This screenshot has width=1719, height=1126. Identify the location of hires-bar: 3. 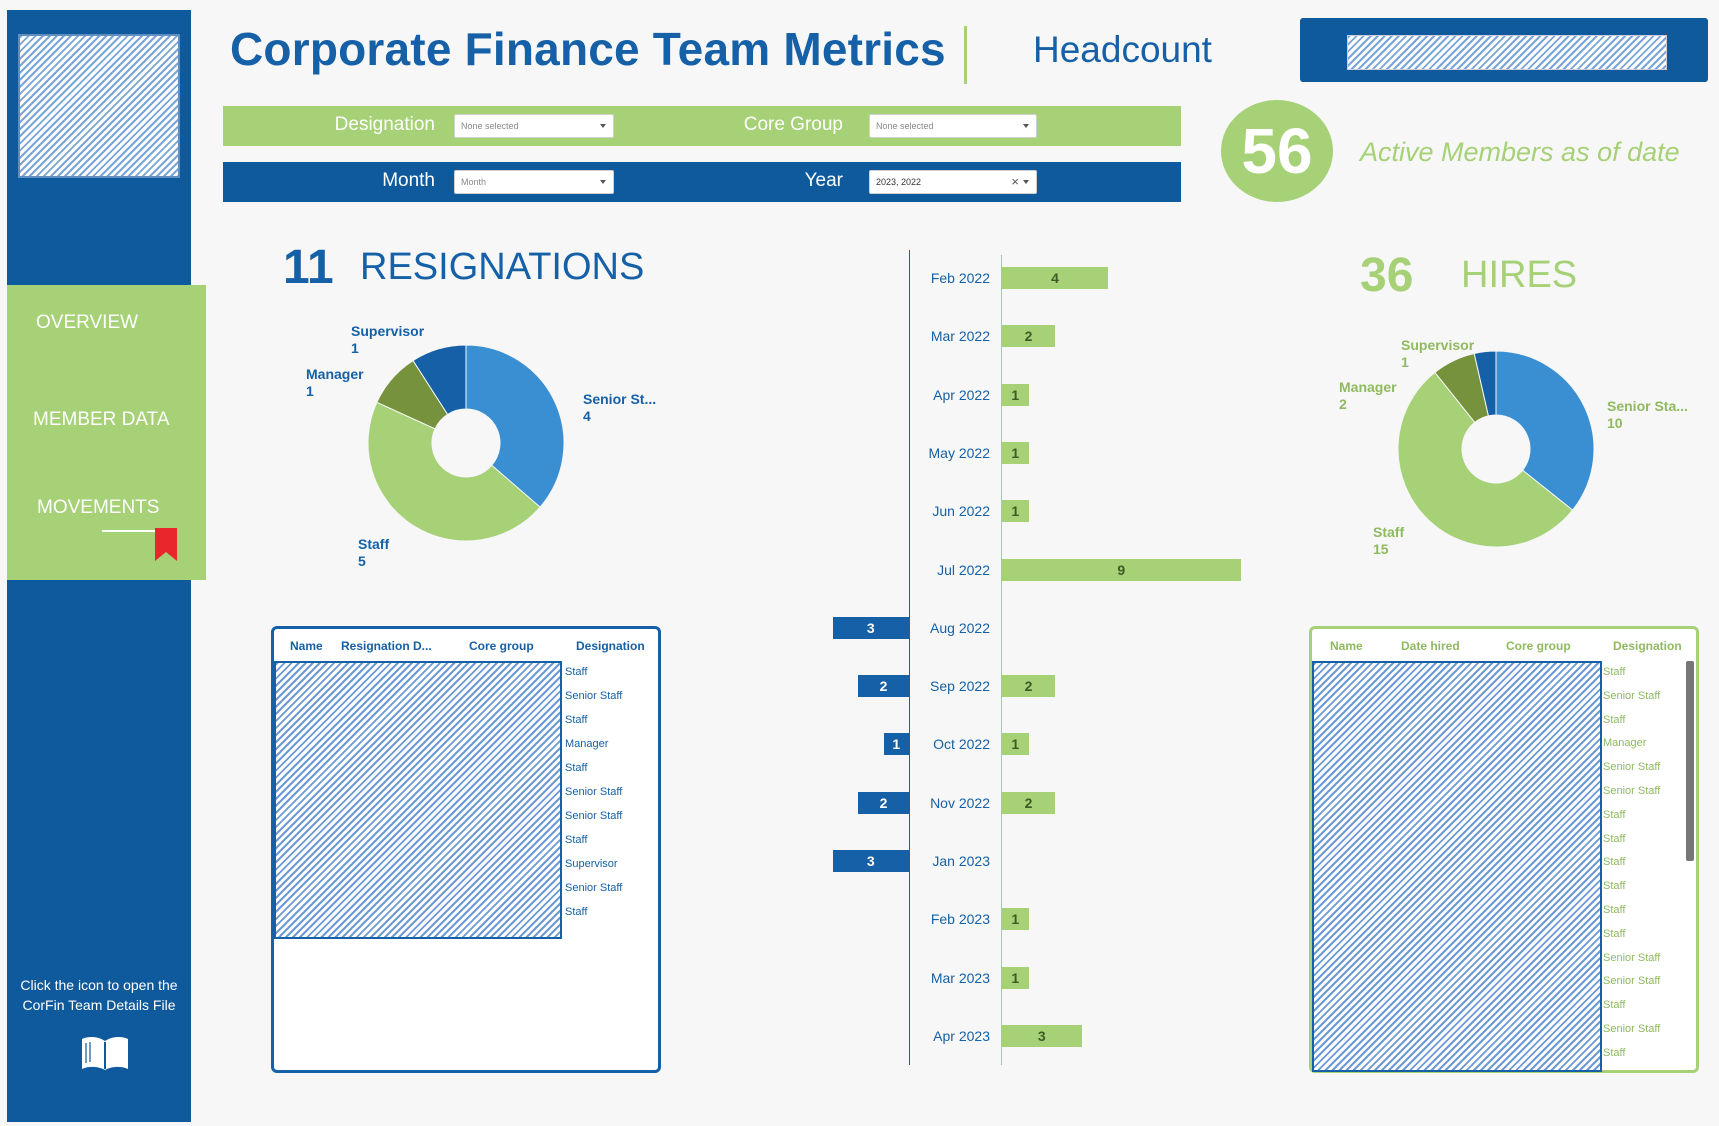
(1042, 1035).